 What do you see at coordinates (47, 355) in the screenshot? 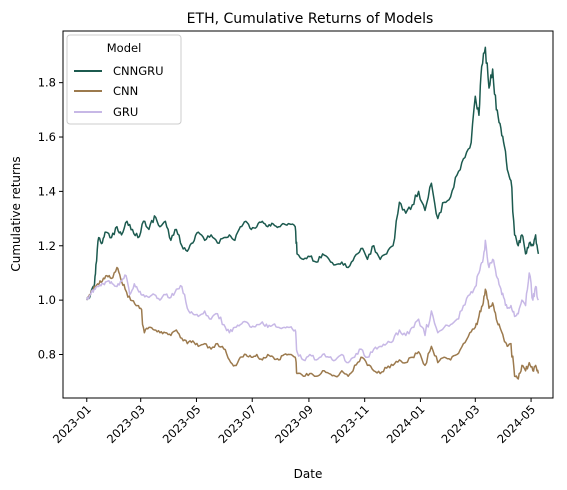
I see `y-tick-label: 0.8` at bounding box center [47, 355].